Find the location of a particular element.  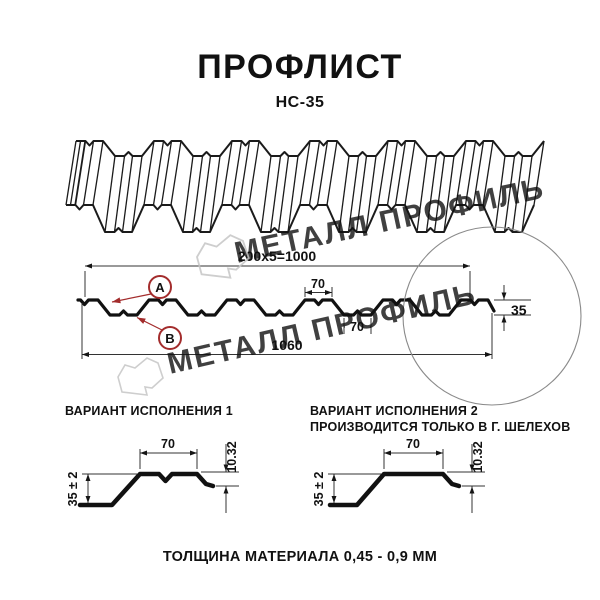

marker-b-letter: B is located at coordinates (169, 338).